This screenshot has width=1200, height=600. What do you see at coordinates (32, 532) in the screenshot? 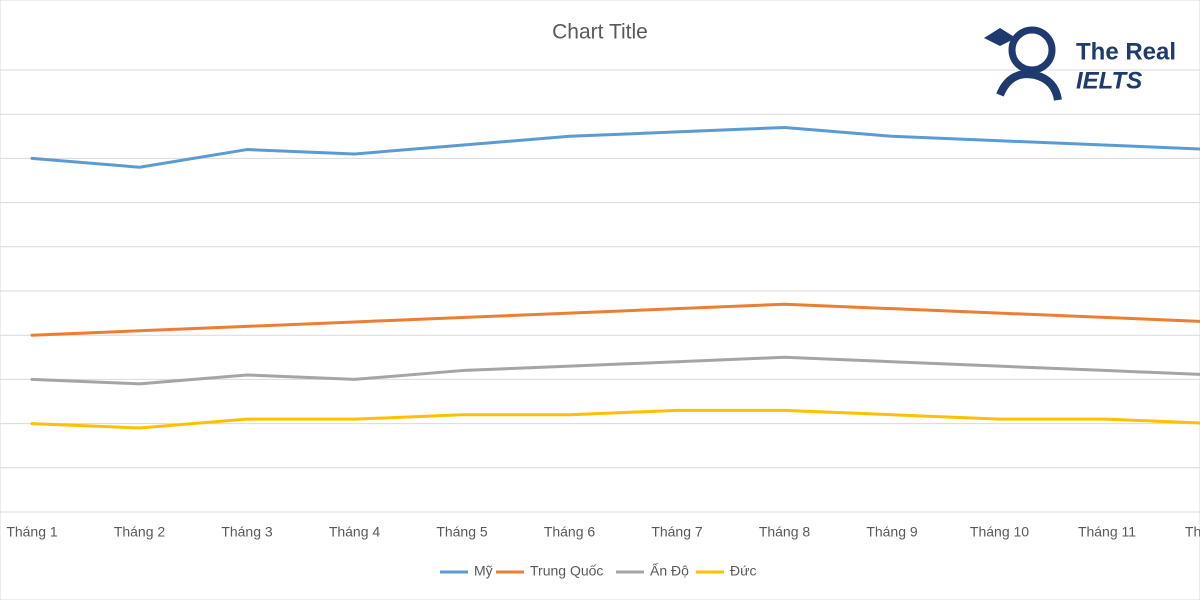
I see `x-tick-label: Tháng 1` at bounding box center [32, 532].